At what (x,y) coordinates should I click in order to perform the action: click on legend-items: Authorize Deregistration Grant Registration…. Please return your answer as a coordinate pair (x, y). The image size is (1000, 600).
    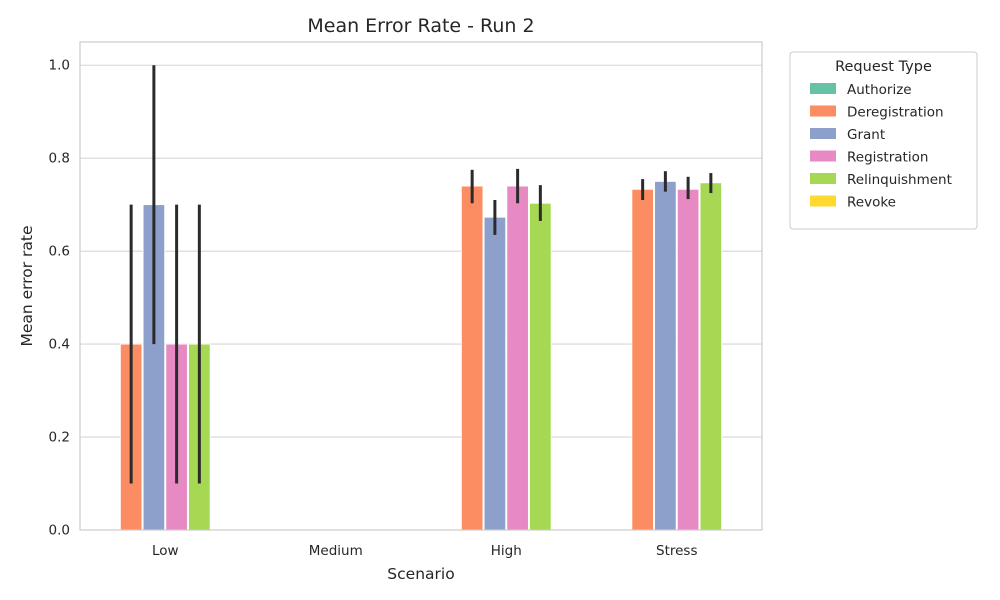
    Looking at the image, I should click on (881, 146).